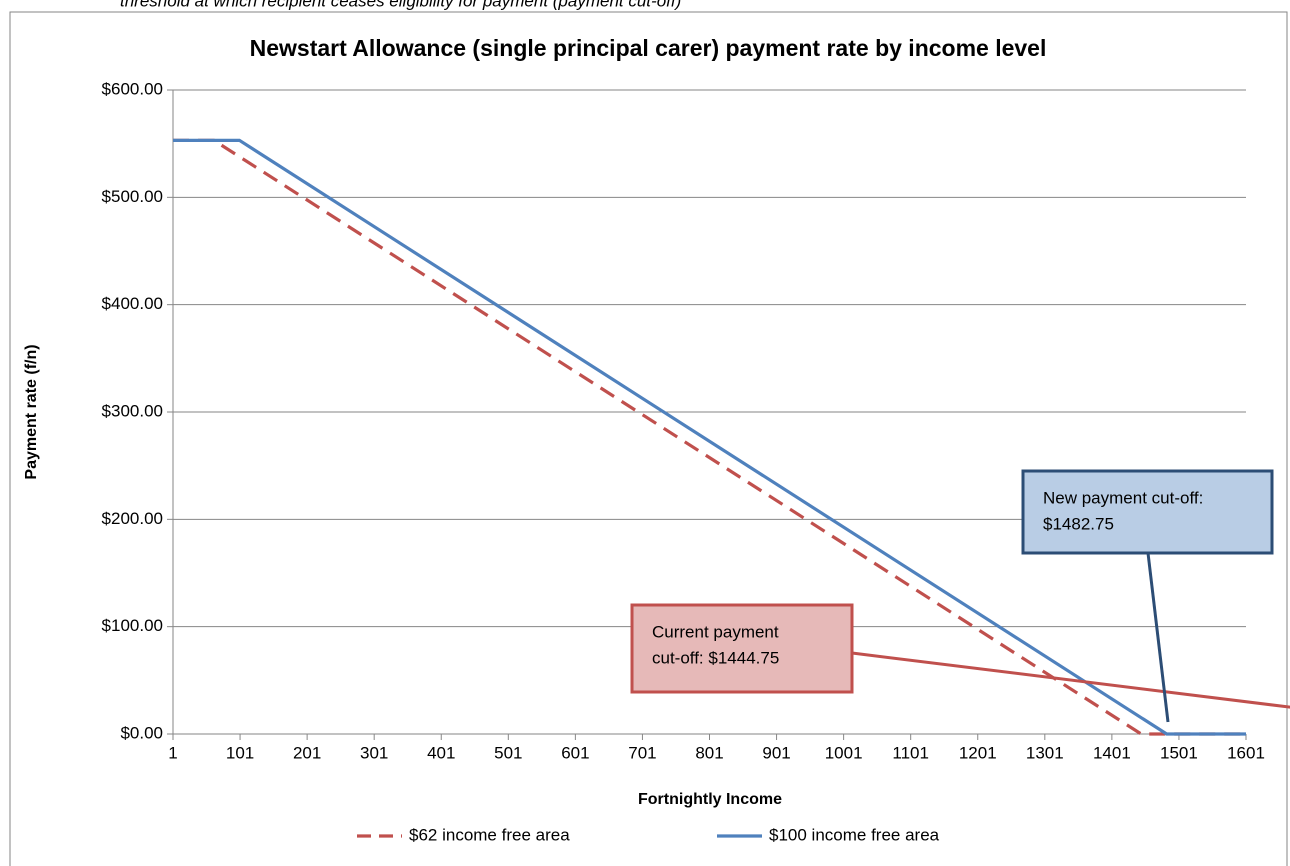 The width and height of the screenshot is (1290, 866). Describe the element at coordinates (710, 799) in the screenshot. I see `x-axis-label: Fortnightly Income` at that location.